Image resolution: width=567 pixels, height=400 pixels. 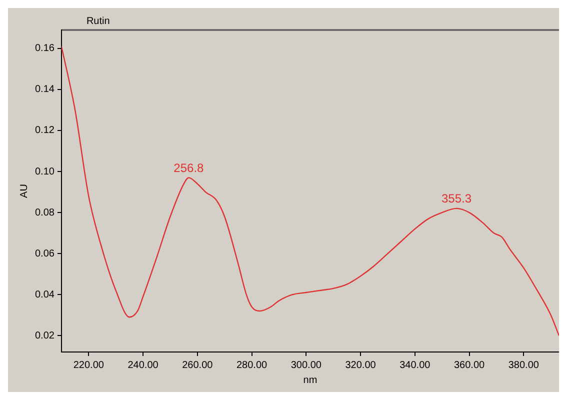 I want to click on x-axis-title: nm, so click(x=310, y=380).